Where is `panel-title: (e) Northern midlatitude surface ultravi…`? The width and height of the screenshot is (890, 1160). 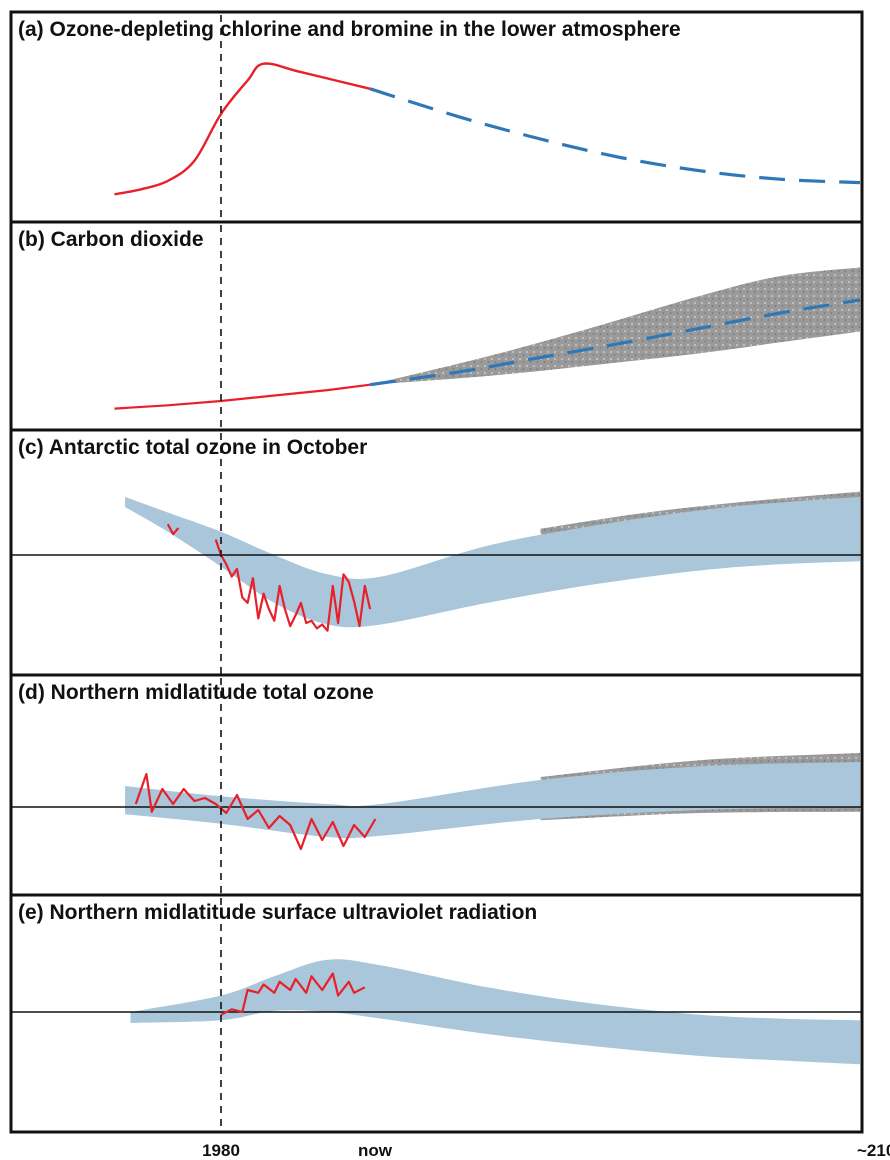 panel-title: (e) Northern midlatitude surface ultravi… is located at coordinates (277, 912).